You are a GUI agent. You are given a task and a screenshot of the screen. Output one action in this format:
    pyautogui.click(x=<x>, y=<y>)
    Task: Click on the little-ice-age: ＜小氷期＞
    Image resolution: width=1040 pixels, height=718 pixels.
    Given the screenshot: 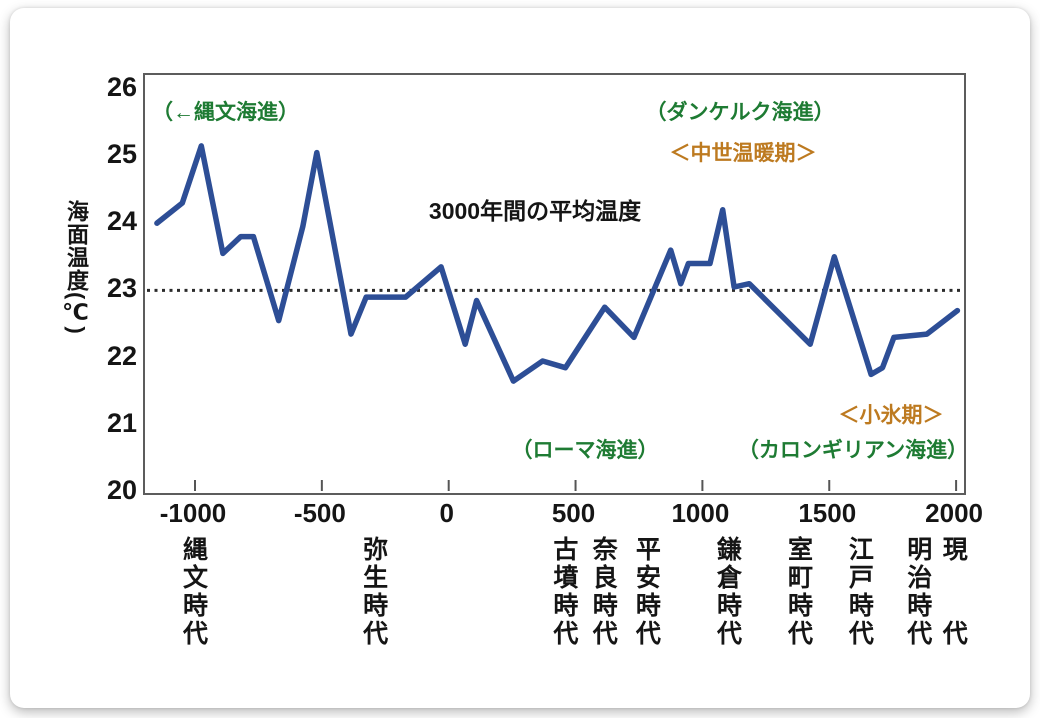 What is the action you would take?
    pyautogui.click(x=891, y=415)
    